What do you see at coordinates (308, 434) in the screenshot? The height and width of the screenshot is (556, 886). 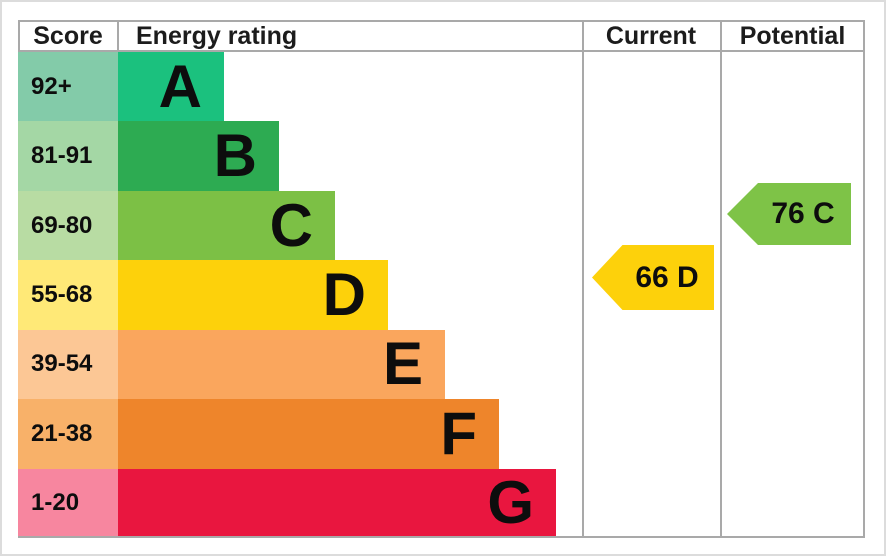 I see `band-bar: F` at bounding box center [308, 434].